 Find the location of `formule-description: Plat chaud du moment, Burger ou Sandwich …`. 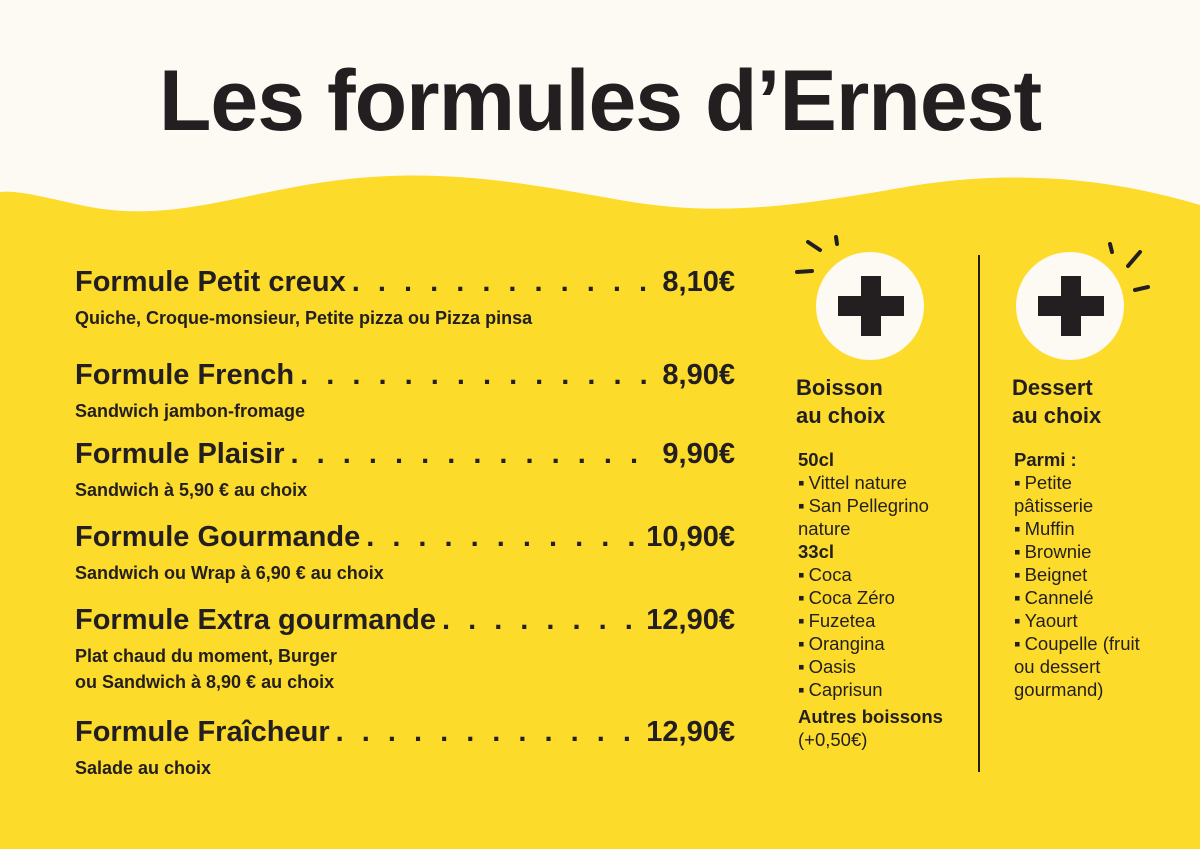

formule-description: Plat chaud du moment, Burger ou Sandwich … is located at coordinates (405, 669).